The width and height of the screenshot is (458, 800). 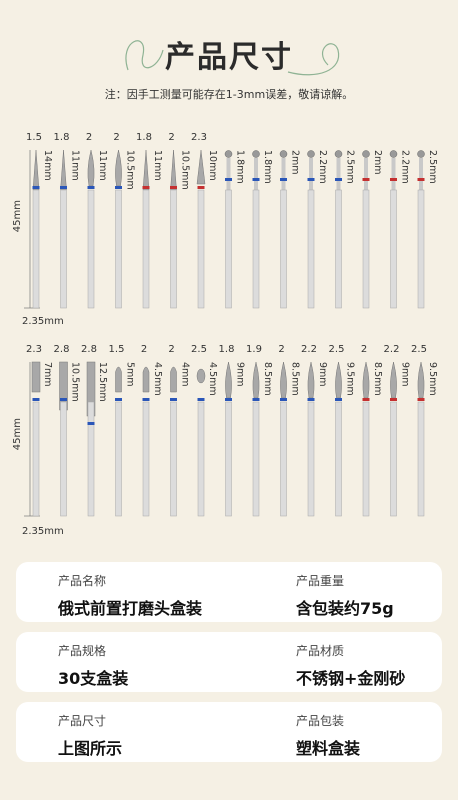 What do you see at coordinates (90, 735) in the screenshot?
I see `product-size-cell: 产品尺寸 上图所示` at bounding box center [90, 735].